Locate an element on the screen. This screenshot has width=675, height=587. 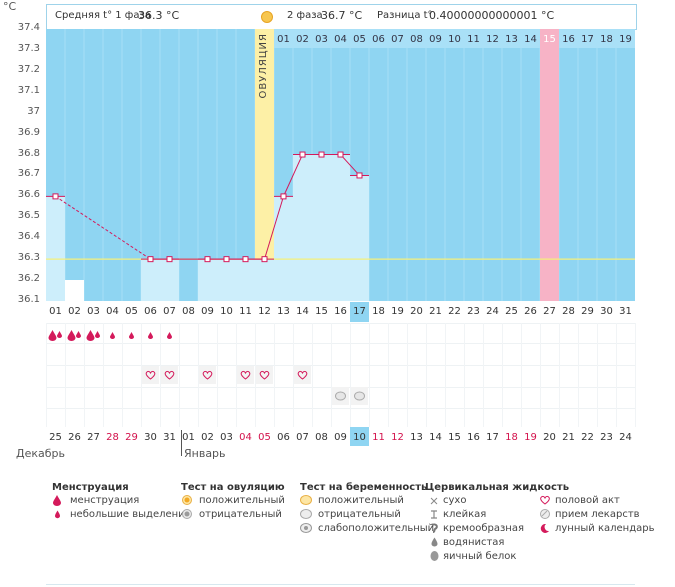
post-ovulation-day-label: 08 is located at coordinates (416, 39).